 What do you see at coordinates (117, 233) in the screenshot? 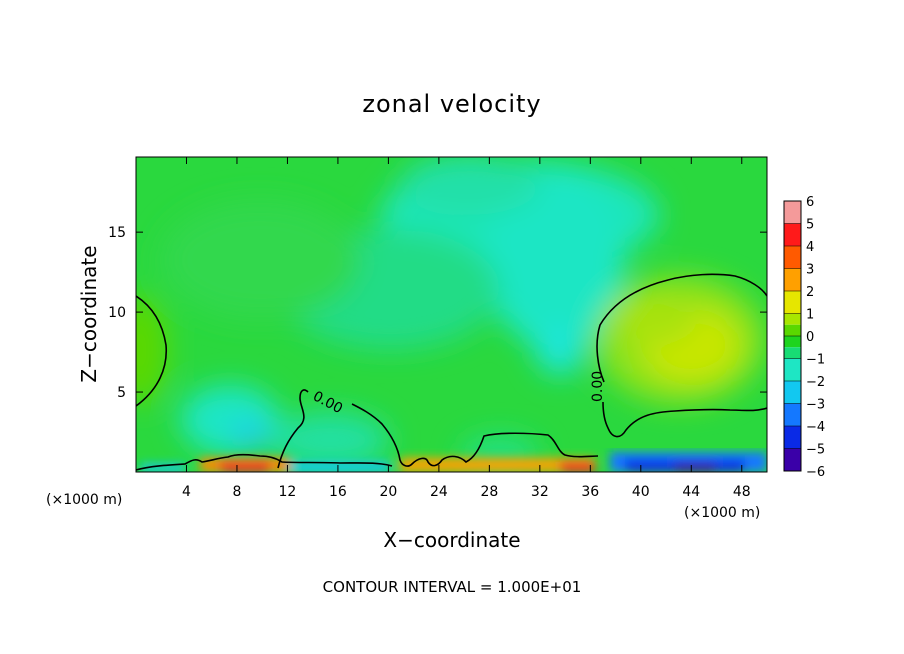
I see `y-tick-label: 15` at bounding box center [117, 233].